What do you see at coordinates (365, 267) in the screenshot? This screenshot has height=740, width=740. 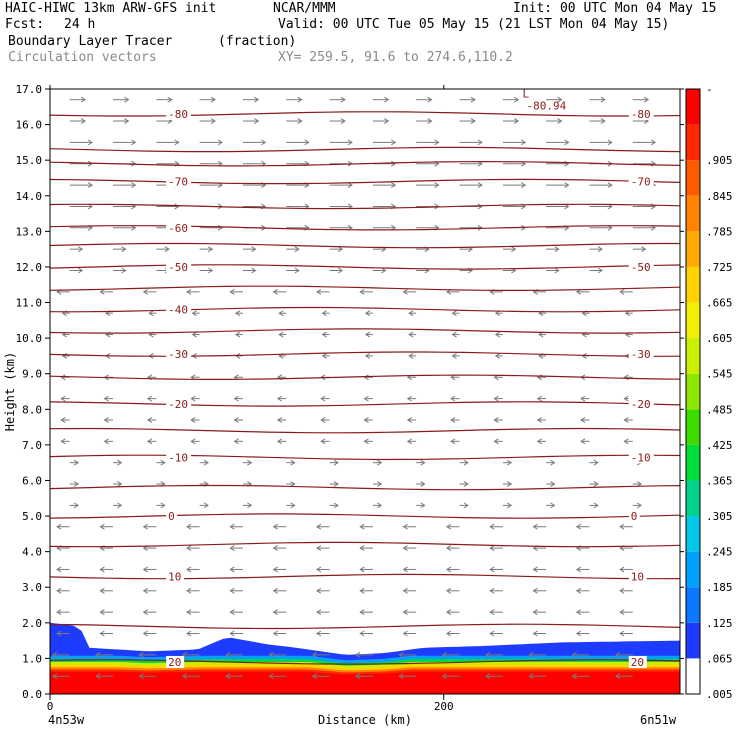 I see `contour-line--50` at bounding box center [365, 267].